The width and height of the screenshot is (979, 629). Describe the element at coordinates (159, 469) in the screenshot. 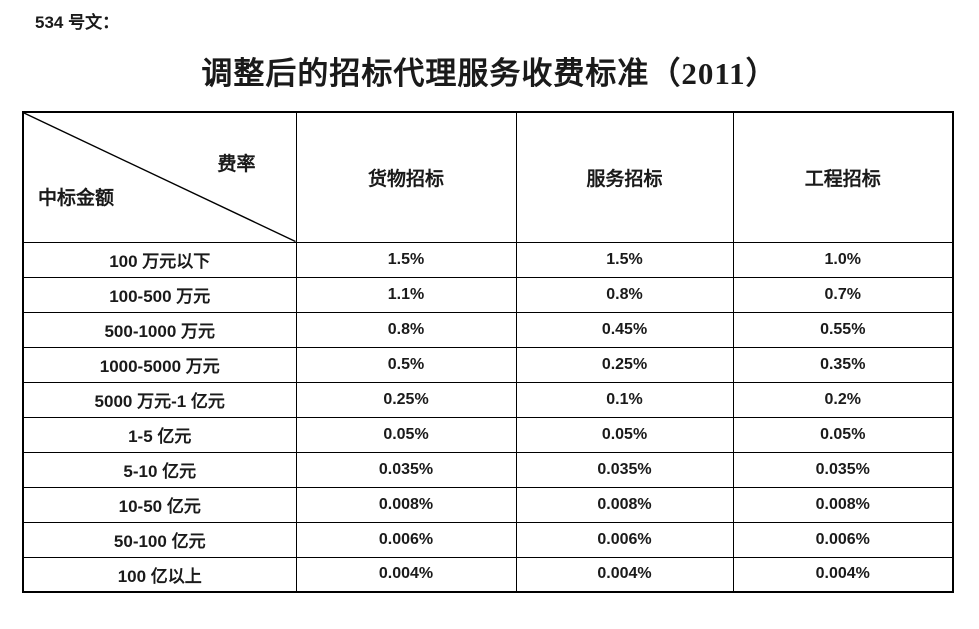

I see `amount-range-cell: 5-10 亿元` at that location.